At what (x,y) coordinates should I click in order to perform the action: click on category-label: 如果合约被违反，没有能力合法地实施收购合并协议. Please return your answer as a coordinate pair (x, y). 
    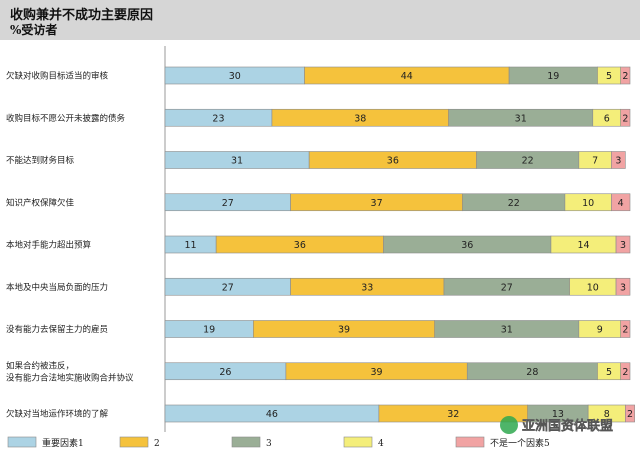
    Looking at the image, I should click on (70, 371).